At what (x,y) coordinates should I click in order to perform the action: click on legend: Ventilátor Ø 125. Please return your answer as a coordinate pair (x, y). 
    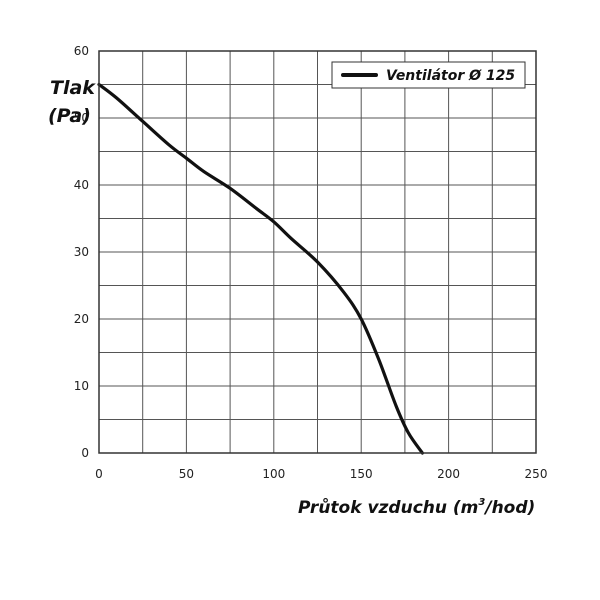
    Looking at the image, I should click on (428, 75).